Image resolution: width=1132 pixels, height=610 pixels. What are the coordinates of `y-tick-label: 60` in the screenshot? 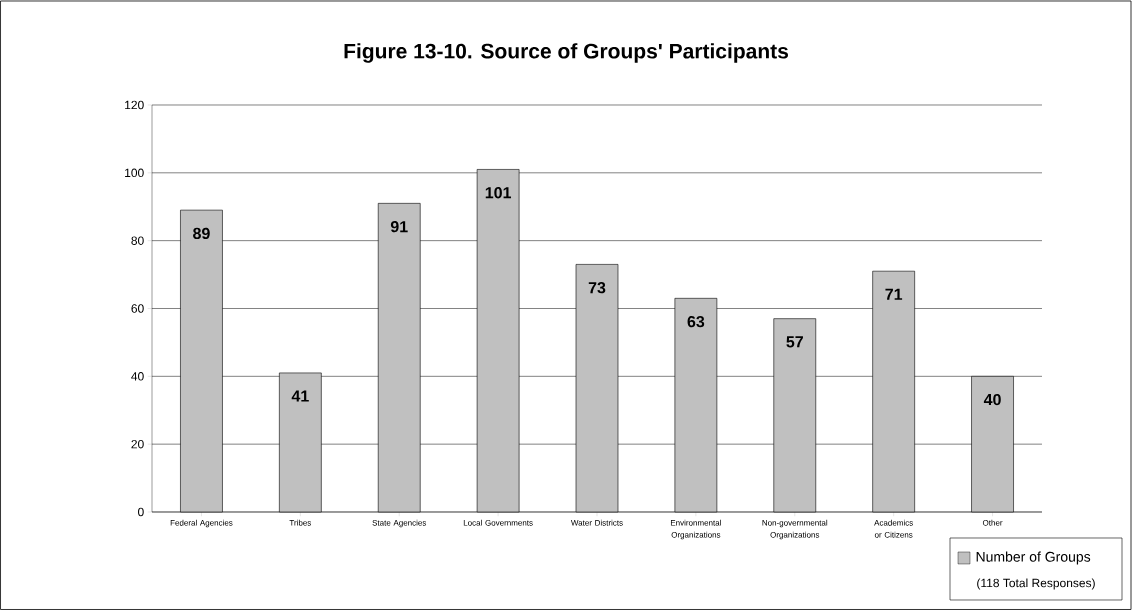 It's located at (137, 308).